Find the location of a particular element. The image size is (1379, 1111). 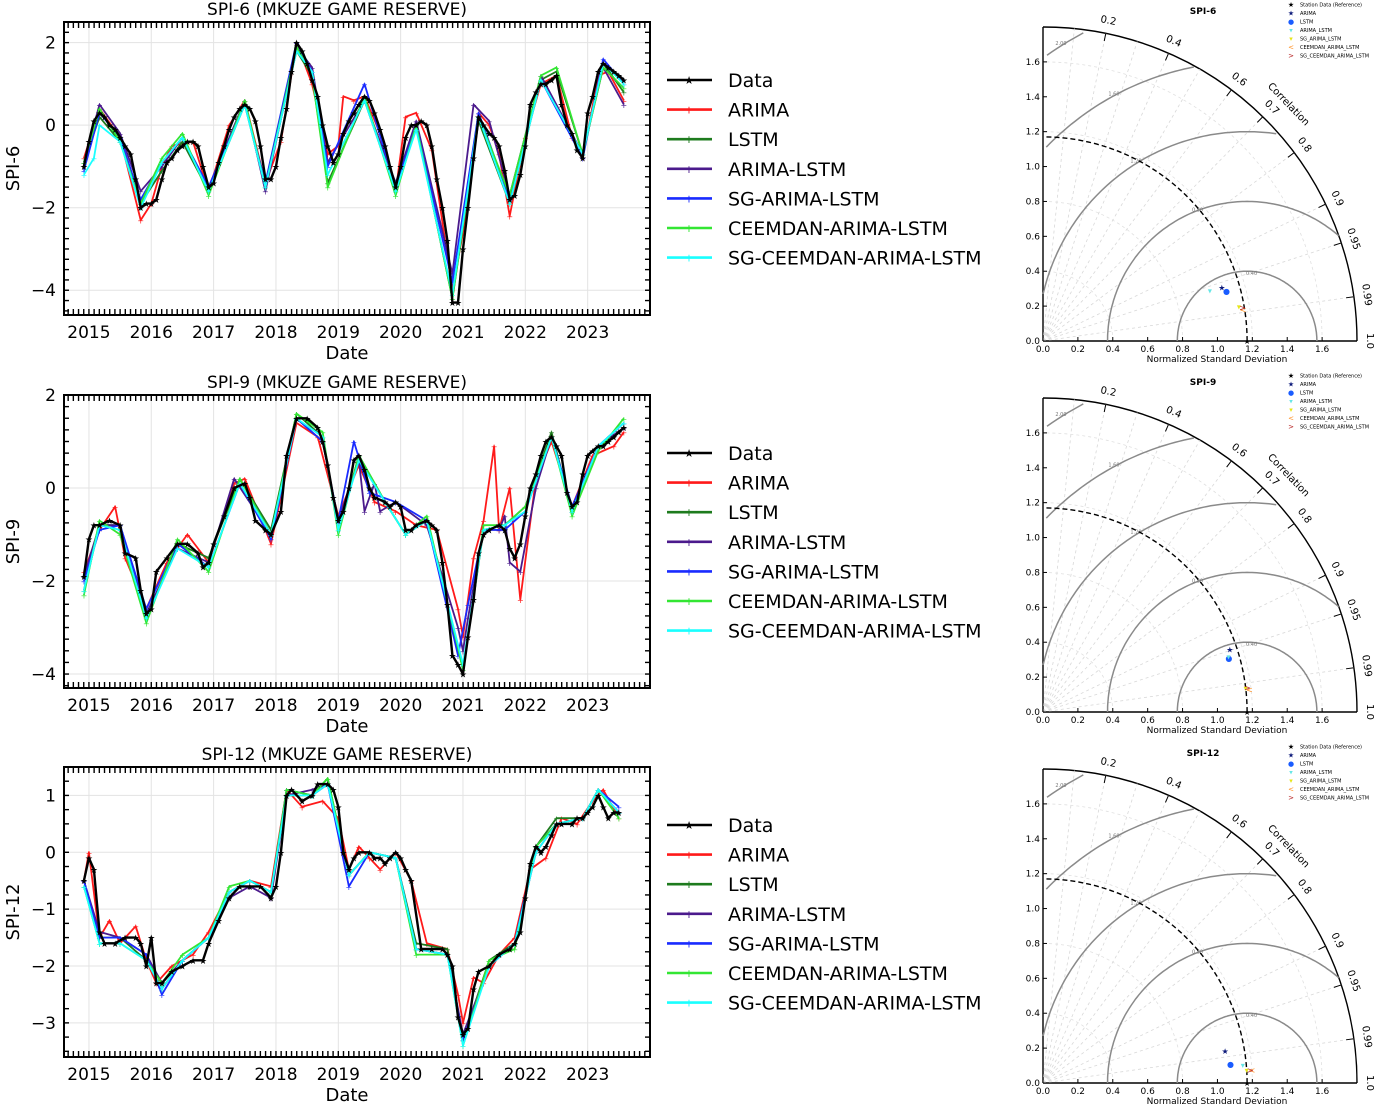

taylor-point-ceemdan_arima_lstm: < is located at coordinates (1249, 689).